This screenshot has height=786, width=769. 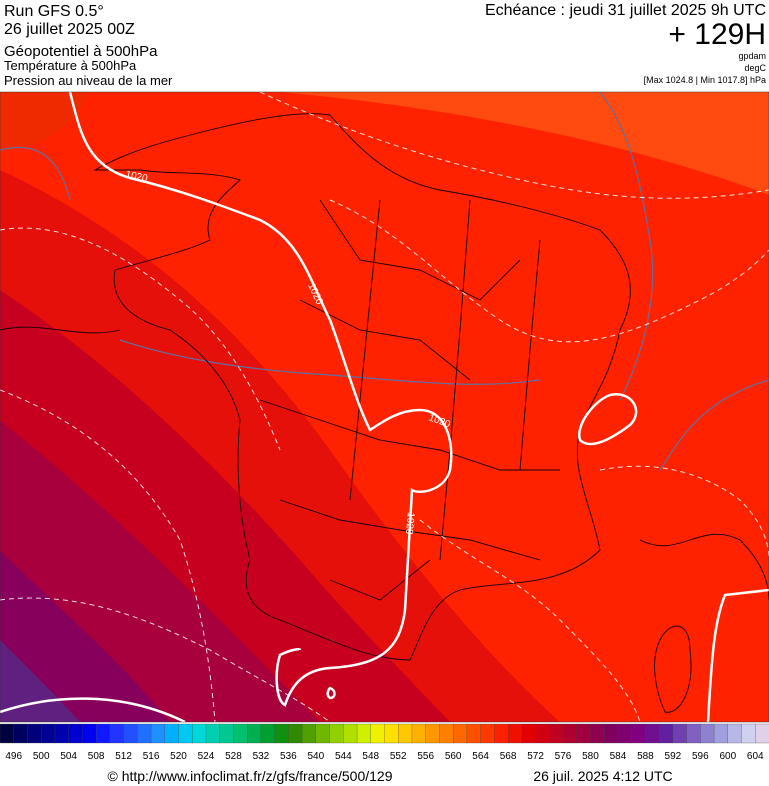 I want to click on field-pressure: Pression au niveau de la mer, so click(x=88, y=80).